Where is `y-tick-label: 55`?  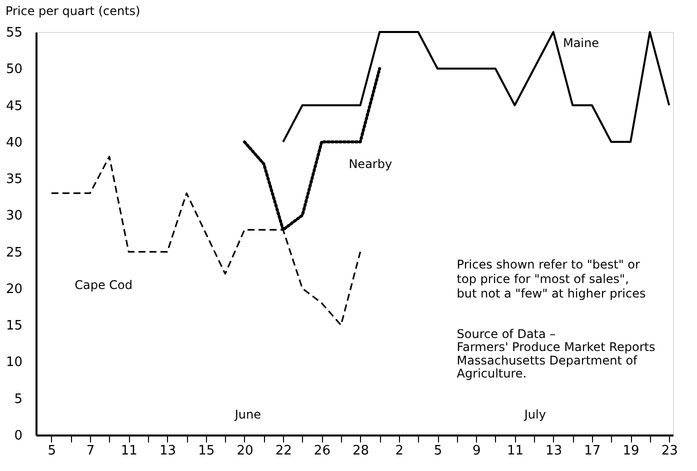
y-tick-label: 55 is located at coordinates (14, 33).